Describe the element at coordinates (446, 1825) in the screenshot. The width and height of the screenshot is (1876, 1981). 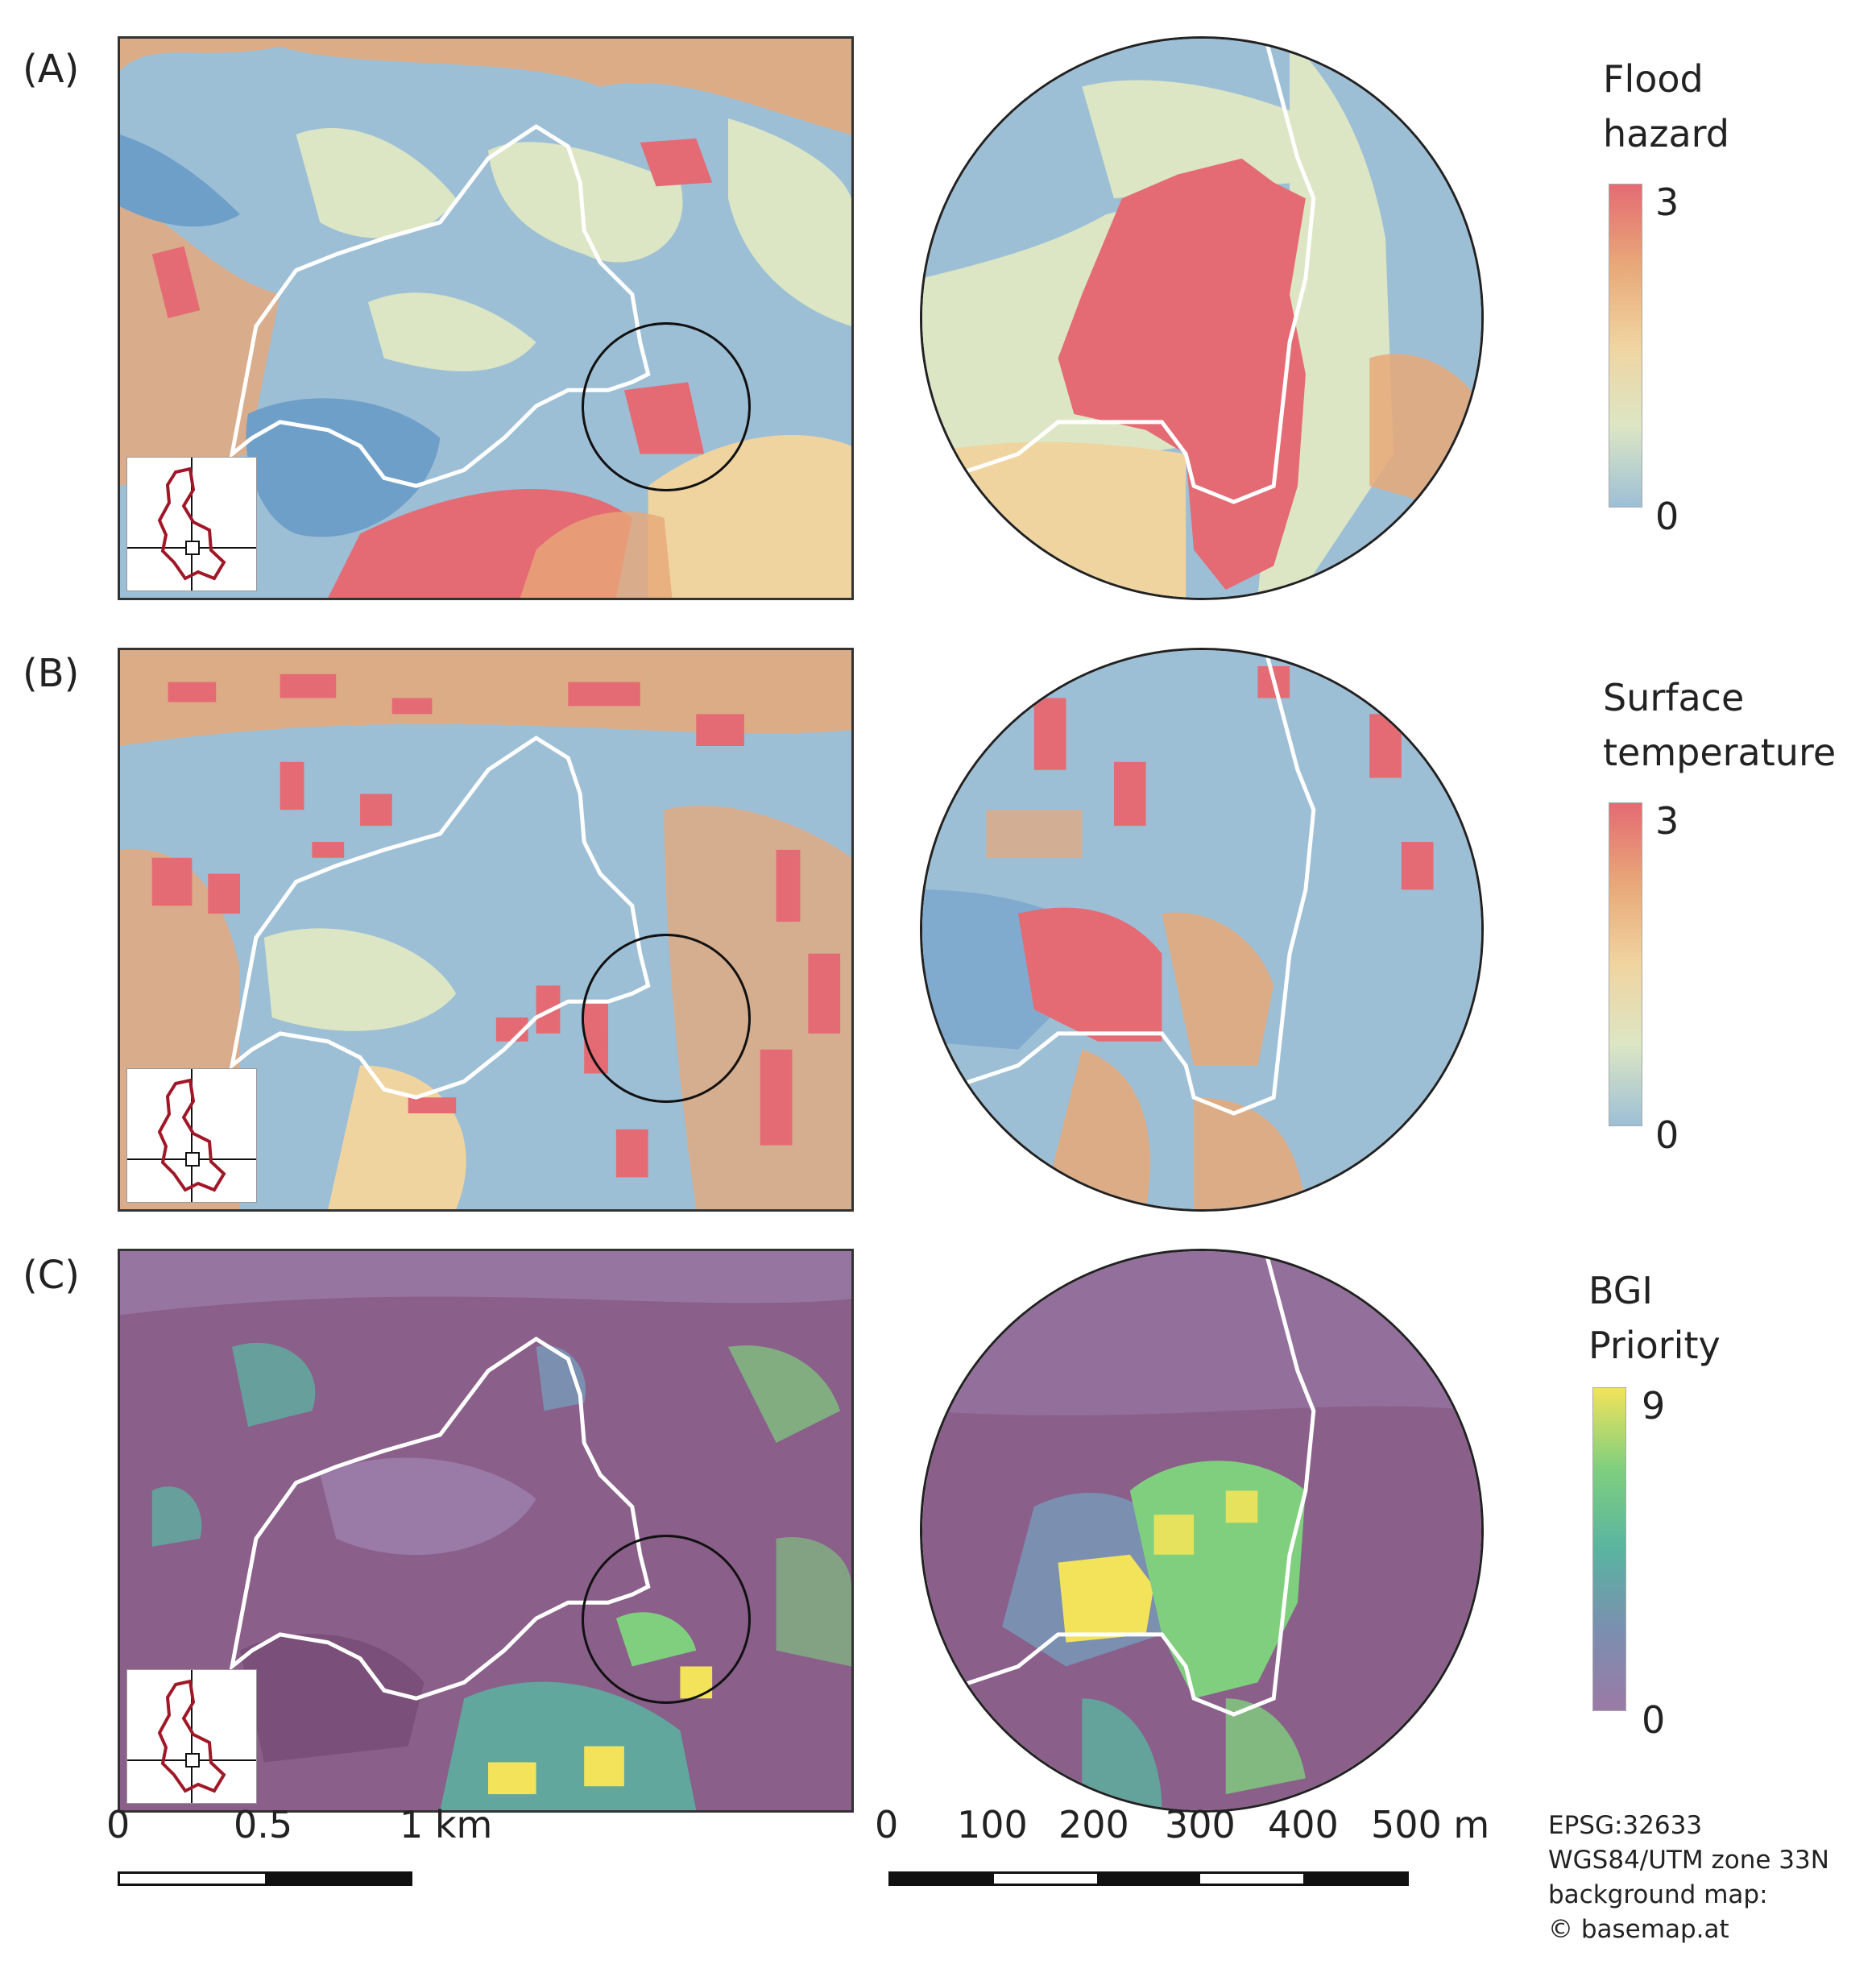
I see `scale-left-label-2: 1 km` at that location.